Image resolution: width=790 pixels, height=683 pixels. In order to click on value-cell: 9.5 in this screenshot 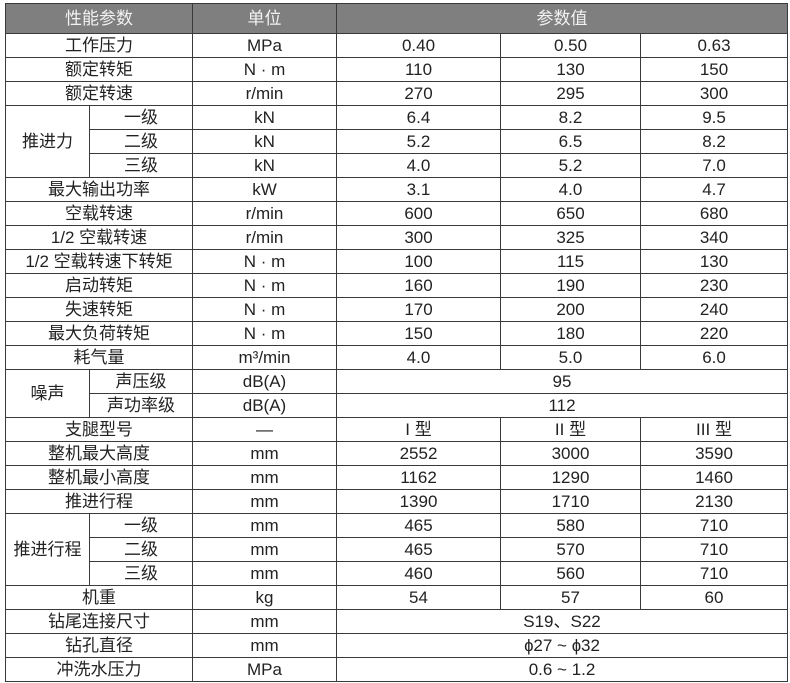, I will do `click(714, 117)`.